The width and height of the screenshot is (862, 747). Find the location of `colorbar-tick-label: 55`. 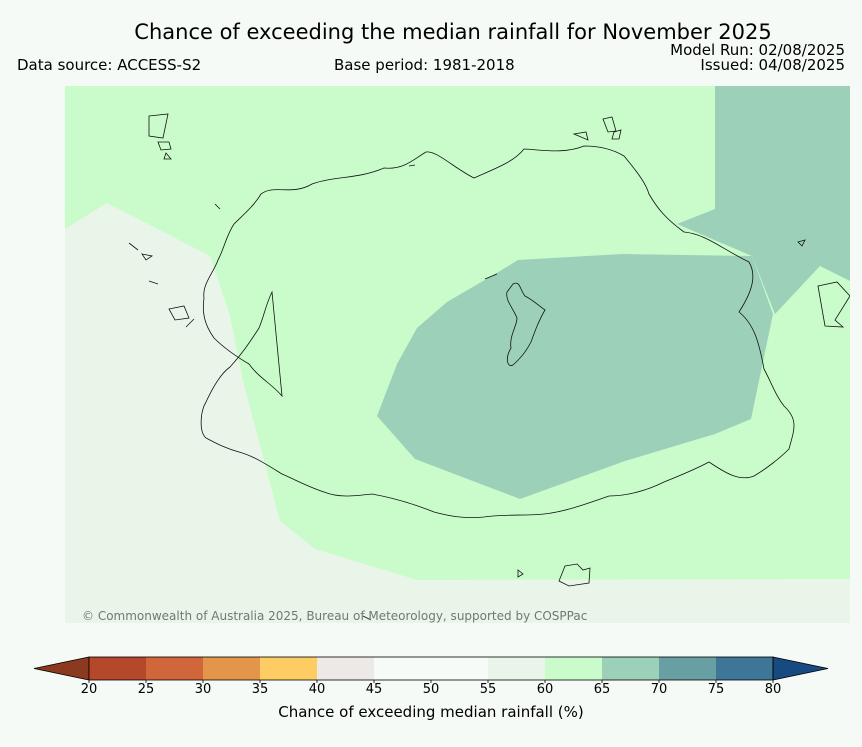

colorbar-tick-label: 55 is located at coordinates (488, 689).